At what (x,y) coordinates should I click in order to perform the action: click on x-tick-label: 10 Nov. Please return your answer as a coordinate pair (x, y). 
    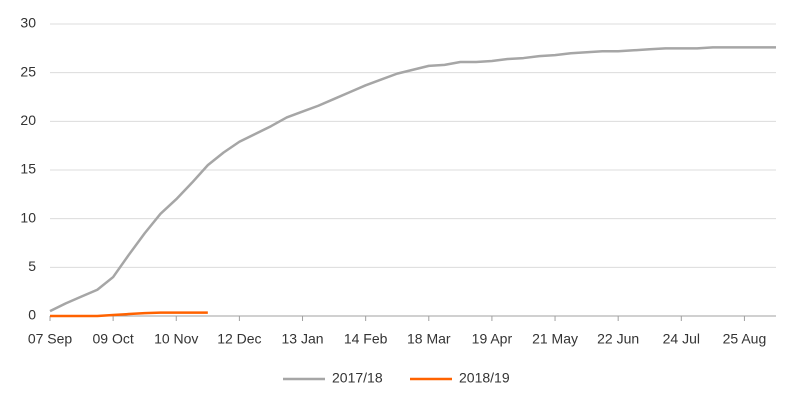
    Looking at the image, I should click on (176, 339).